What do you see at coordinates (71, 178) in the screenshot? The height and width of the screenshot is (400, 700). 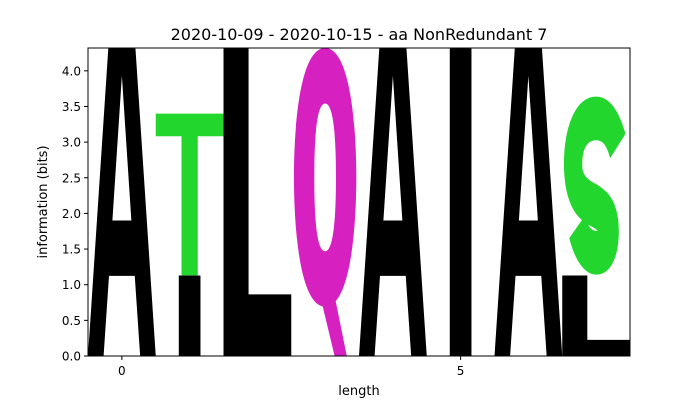 I see `y-tick-label: 2.5` at bounding box center [71, 178].